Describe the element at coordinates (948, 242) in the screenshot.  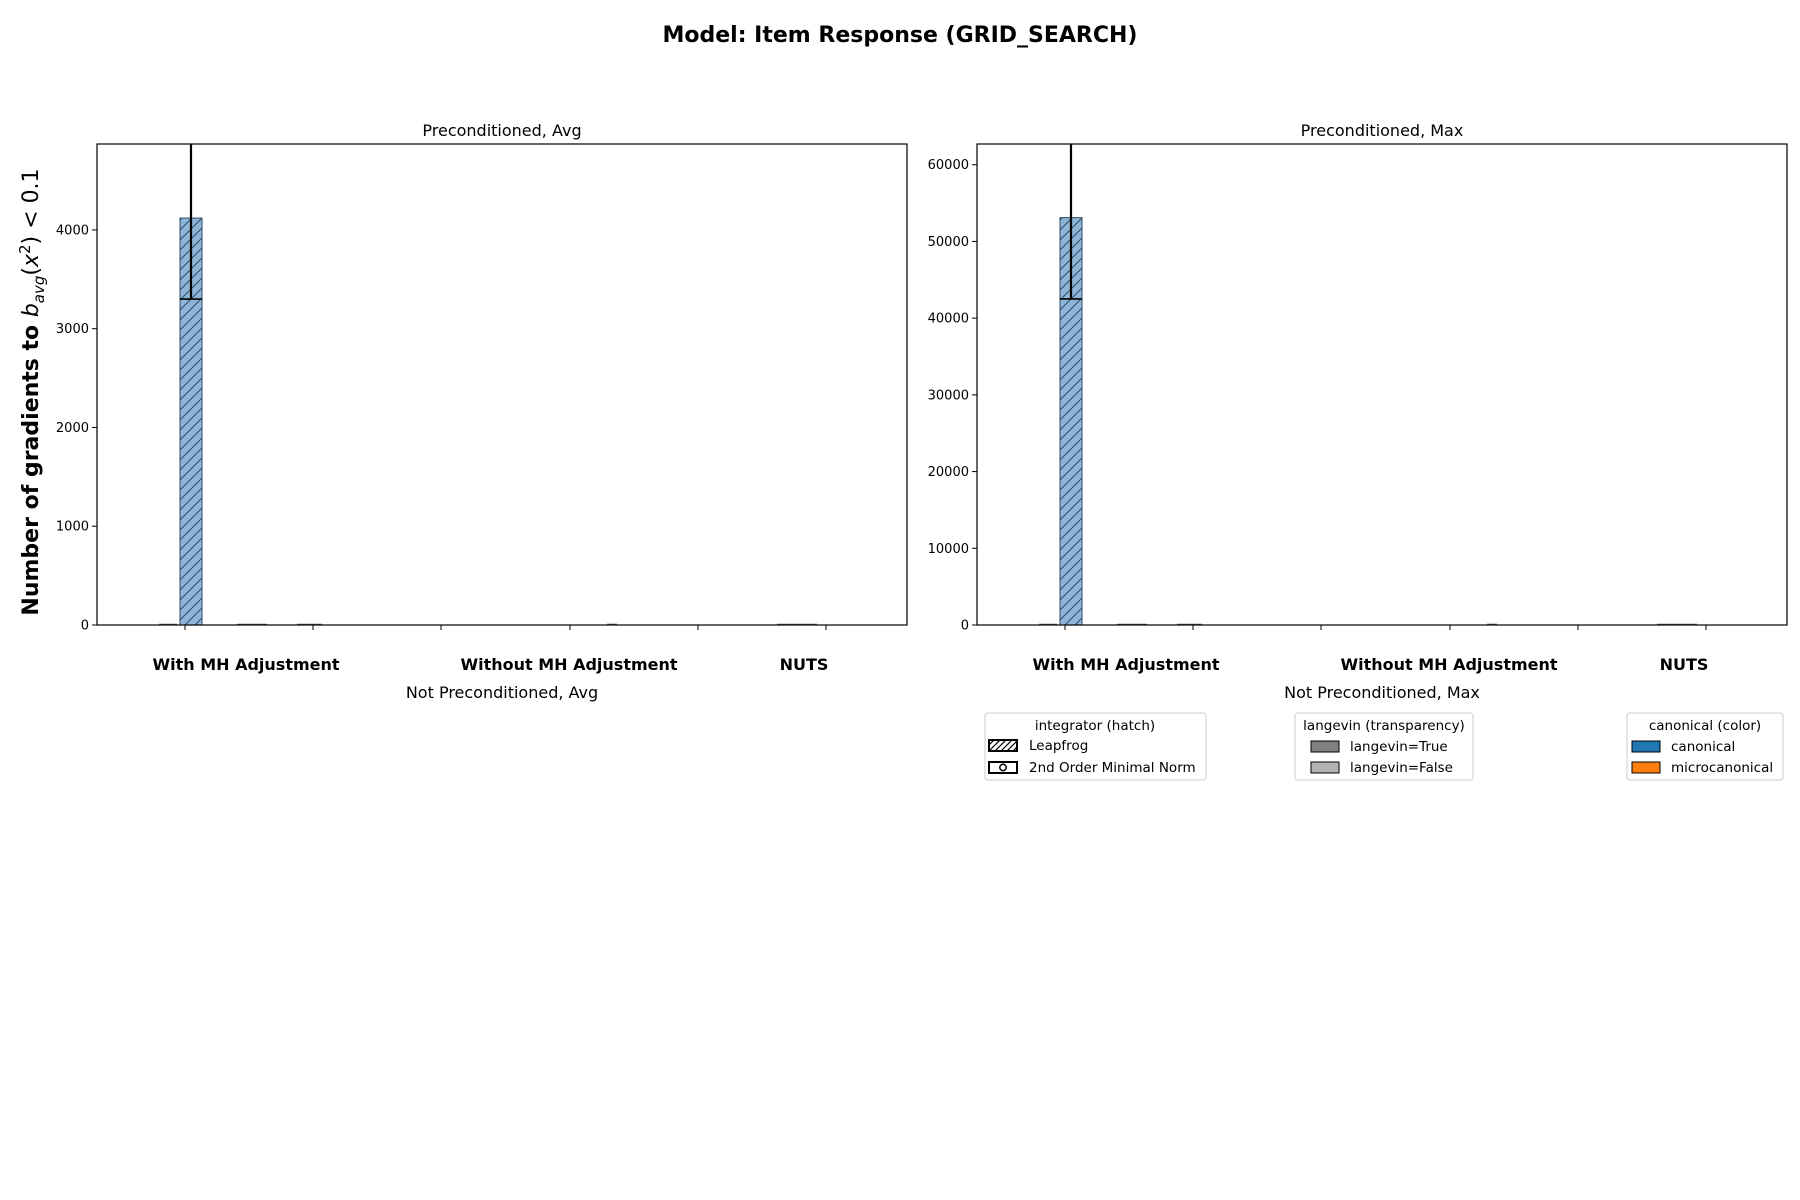
I see `y-tick-label: 50000` at that location.